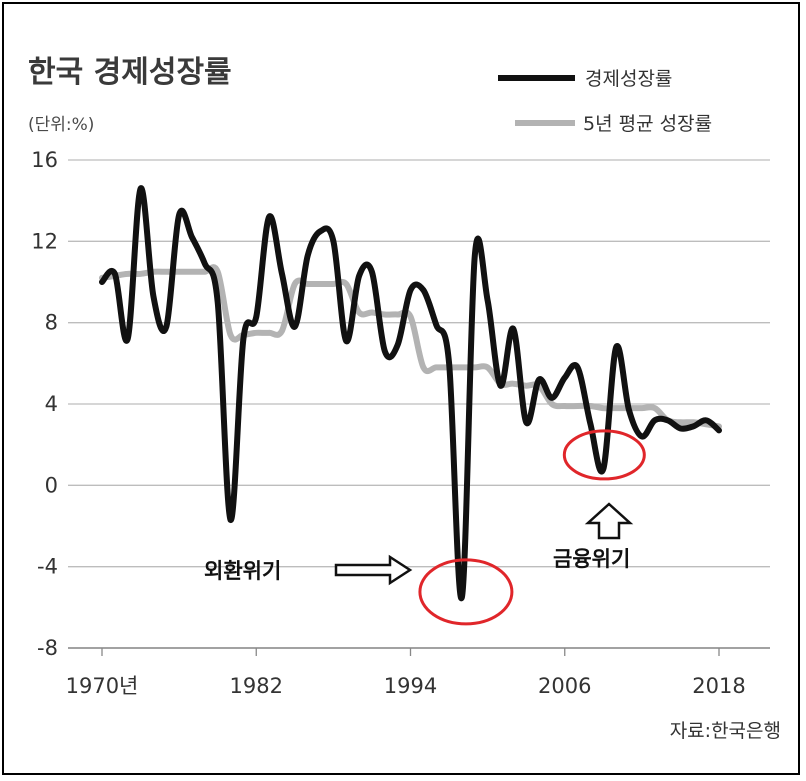 The height and width of the screenshot is (781, 806). Describe the element at coordinates (47, 648) in the screenshot. I see `y-tick-label: -8` at that location.